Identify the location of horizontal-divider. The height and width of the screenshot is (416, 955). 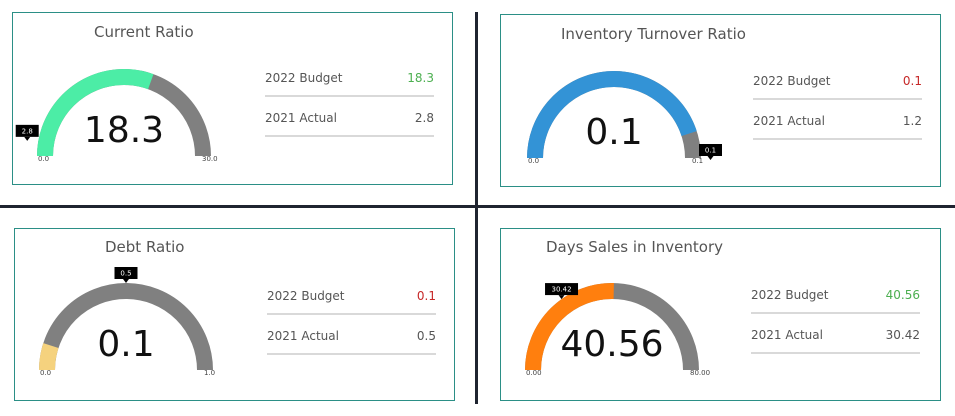
(477, 206).